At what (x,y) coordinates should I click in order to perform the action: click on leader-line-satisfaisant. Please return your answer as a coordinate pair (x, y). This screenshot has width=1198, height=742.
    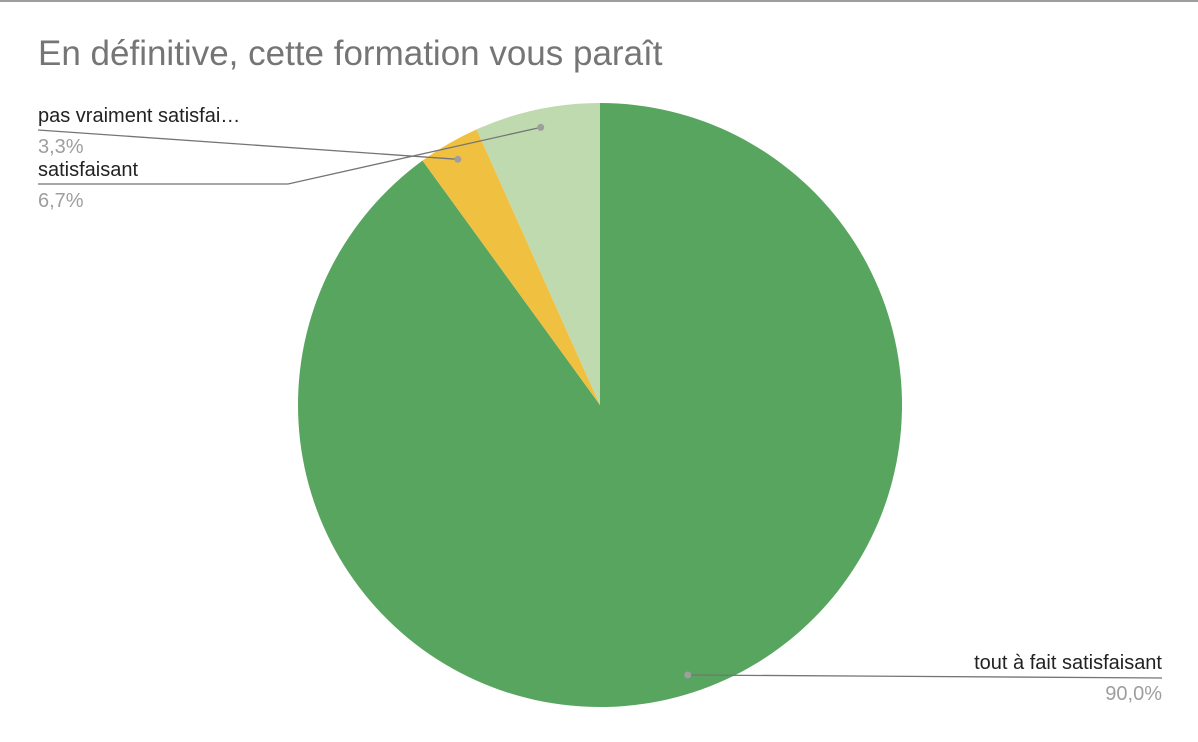
    Looking at the image, I should click on (289, 155).